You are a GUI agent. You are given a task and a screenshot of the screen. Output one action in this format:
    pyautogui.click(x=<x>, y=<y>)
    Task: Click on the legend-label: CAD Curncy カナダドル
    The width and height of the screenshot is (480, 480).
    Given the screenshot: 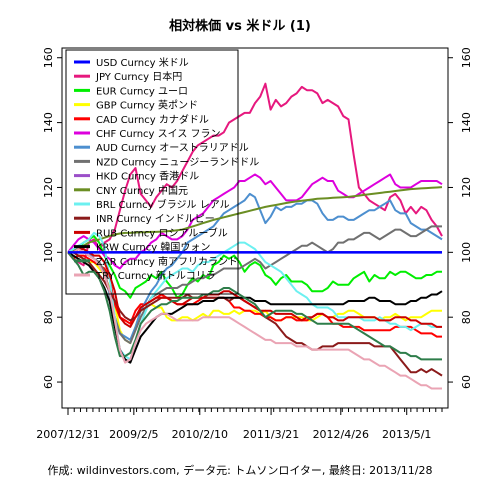 What is the action you would take?
    pyautogui.click(x=152, y=119)
    